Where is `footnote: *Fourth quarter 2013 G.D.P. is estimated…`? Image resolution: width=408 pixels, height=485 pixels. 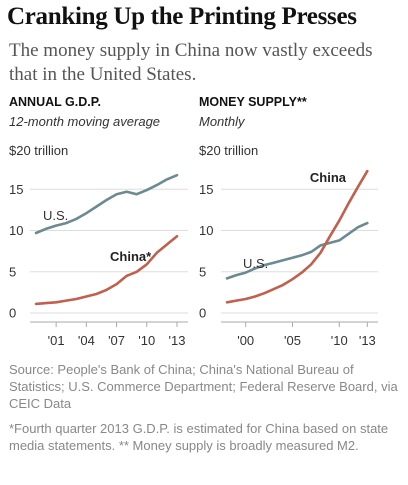 footnote: *Fourth quarter 2013 G.D.P. is estimated… is located at coordinates (199, 437).